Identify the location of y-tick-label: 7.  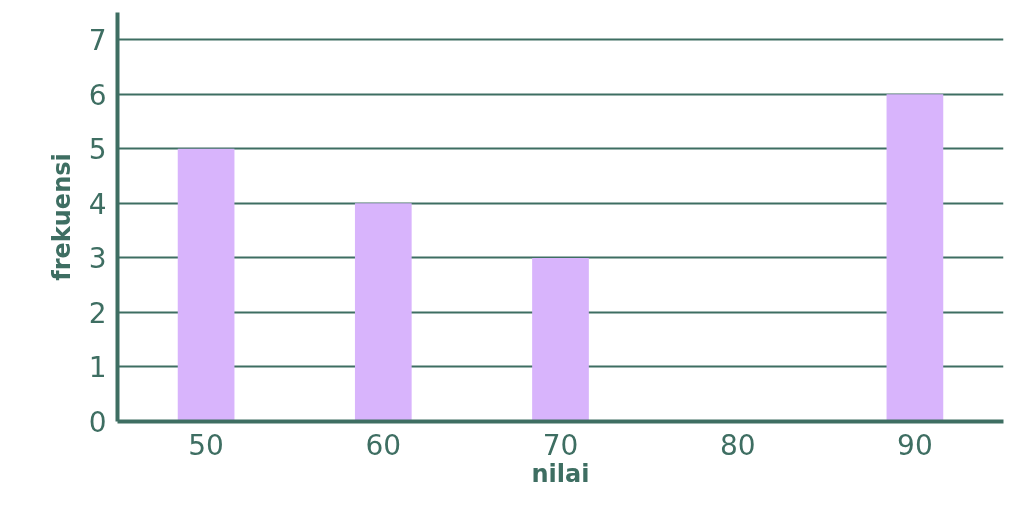
(97, 41).